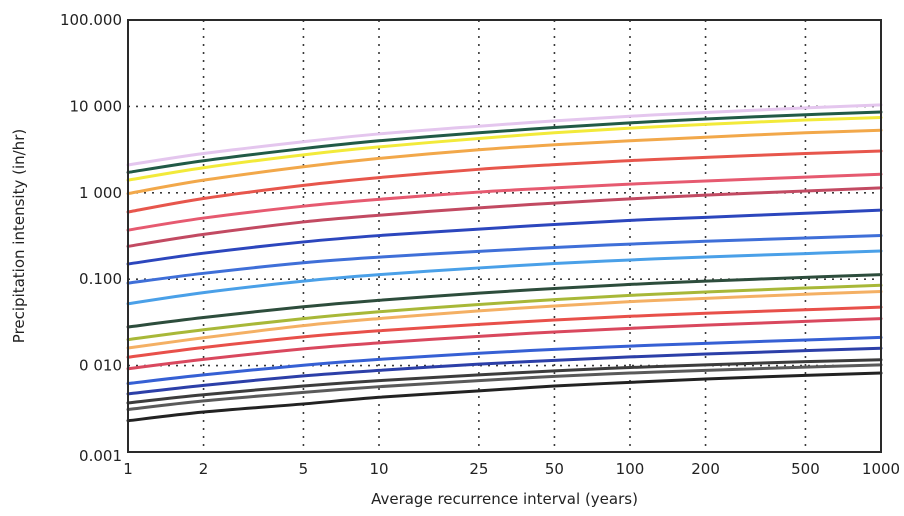 The width and height of the screenshot is (904, 516). Describe the element at coordinates (630, 469) in the screenshot. I see `x-tick-label: 100` at that location.